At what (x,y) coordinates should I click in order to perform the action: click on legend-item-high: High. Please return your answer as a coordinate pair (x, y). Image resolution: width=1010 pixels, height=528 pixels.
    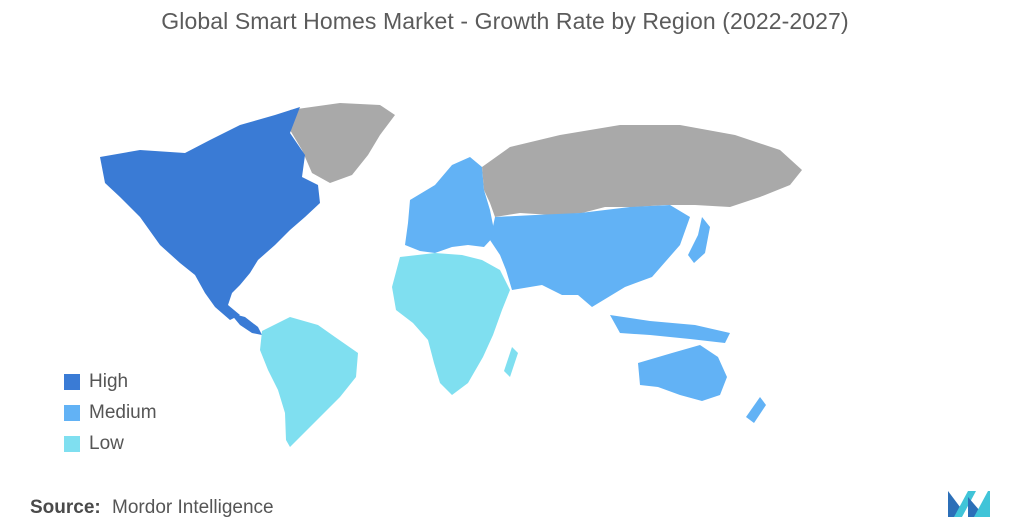
    Looking at the image, I should click on (110, 381).